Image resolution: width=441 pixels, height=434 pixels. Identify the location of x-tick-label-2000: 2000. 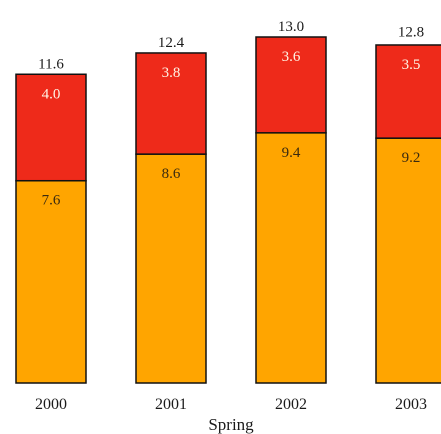
(51, 404).